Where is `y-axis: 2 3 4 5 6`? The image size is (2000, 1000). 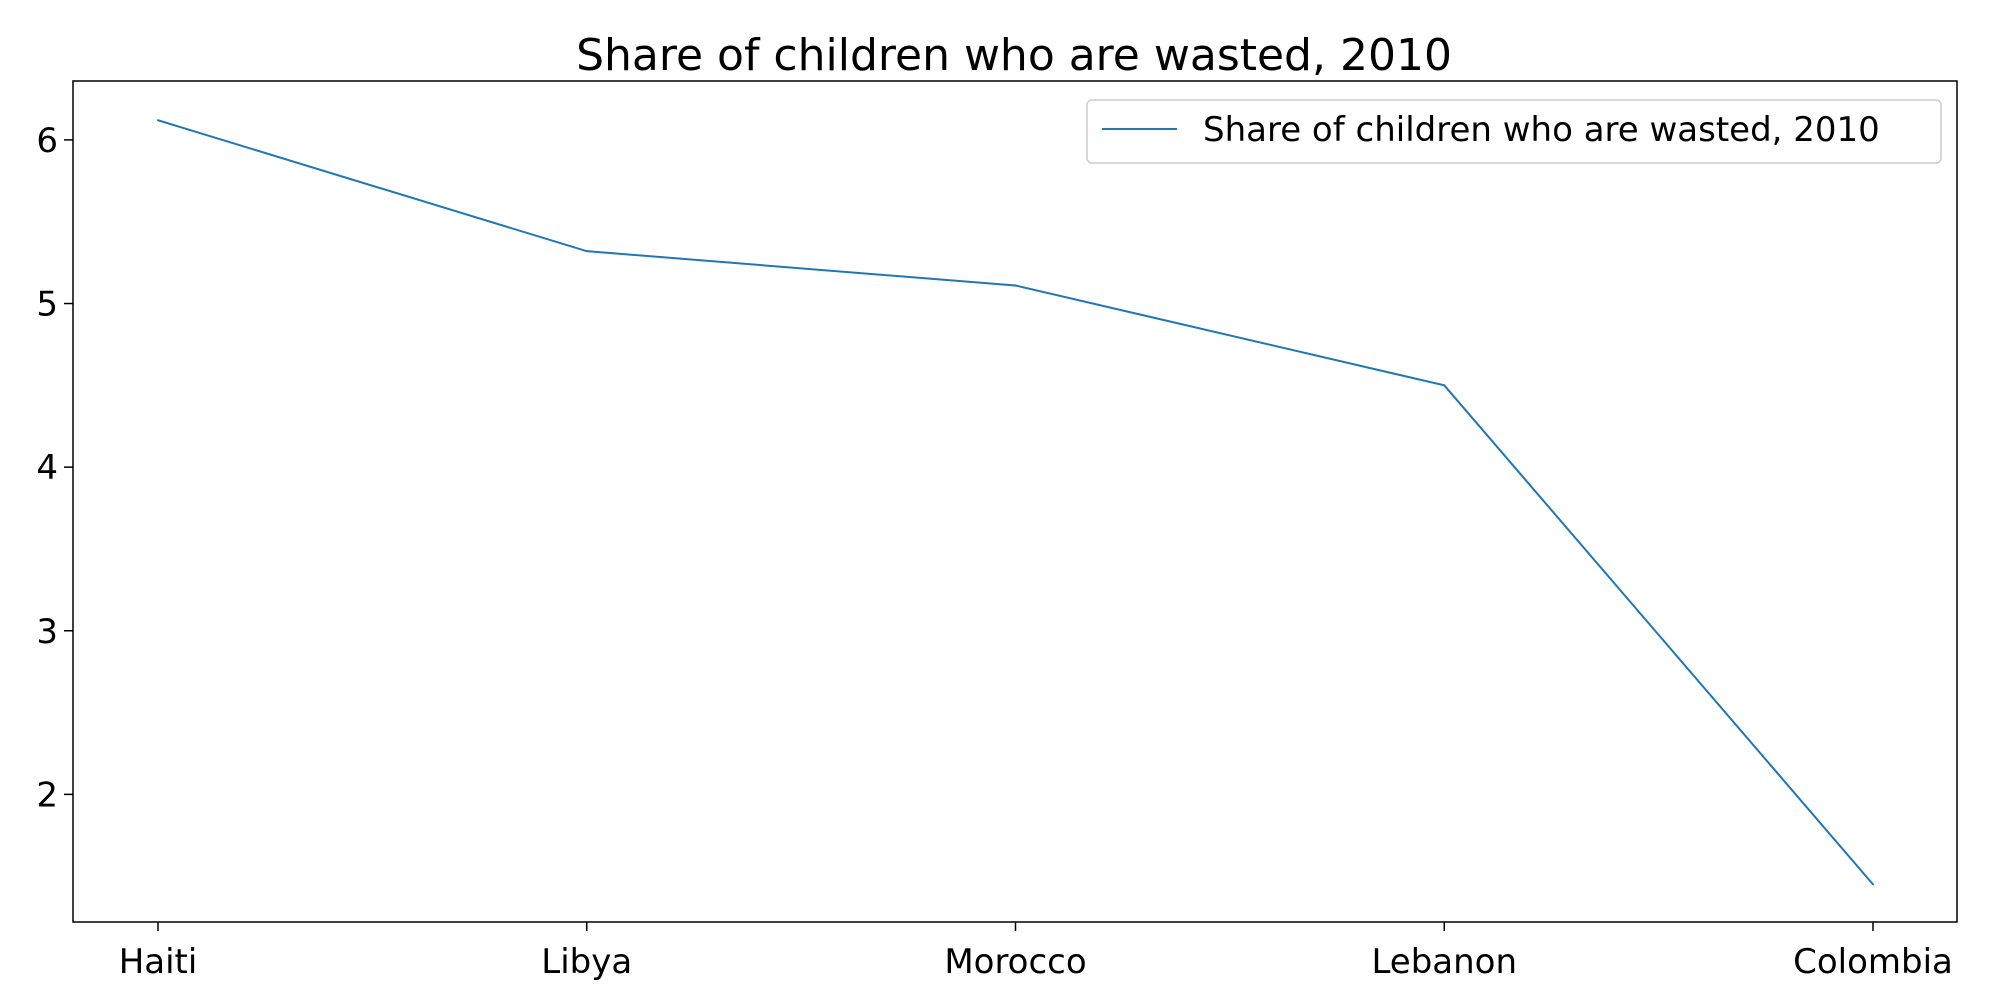
y-axis: 2 3 4 5 6 is located at coordinates (54, 468).